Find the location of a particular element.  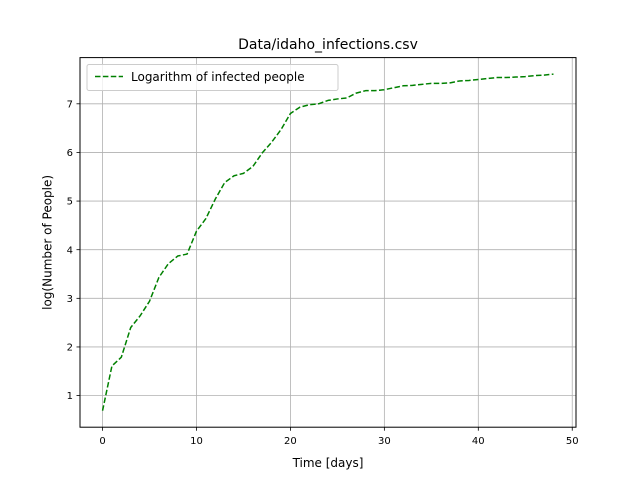

y-tick-label: 5 is located at coordinates (70, 202).